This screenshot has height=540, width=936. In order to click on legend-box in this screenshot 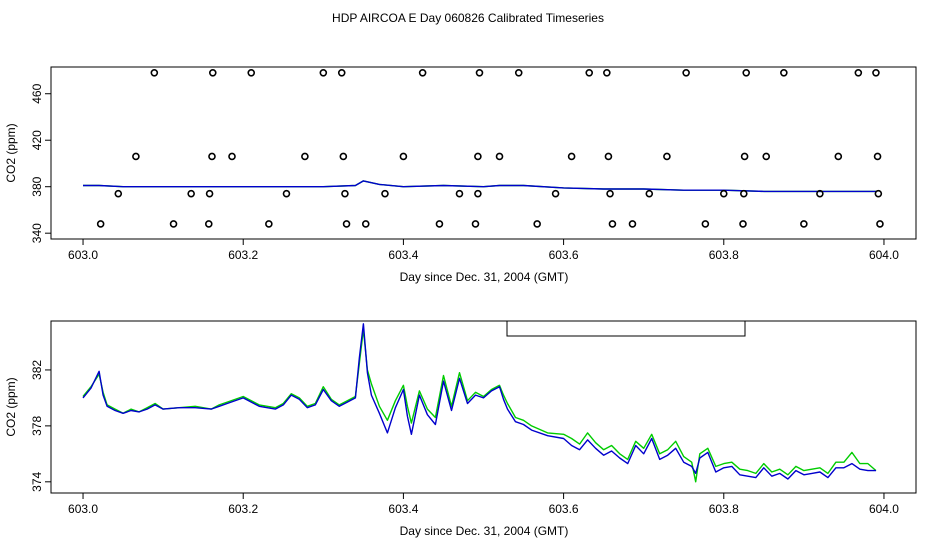, I will do `click(626, 328)`.